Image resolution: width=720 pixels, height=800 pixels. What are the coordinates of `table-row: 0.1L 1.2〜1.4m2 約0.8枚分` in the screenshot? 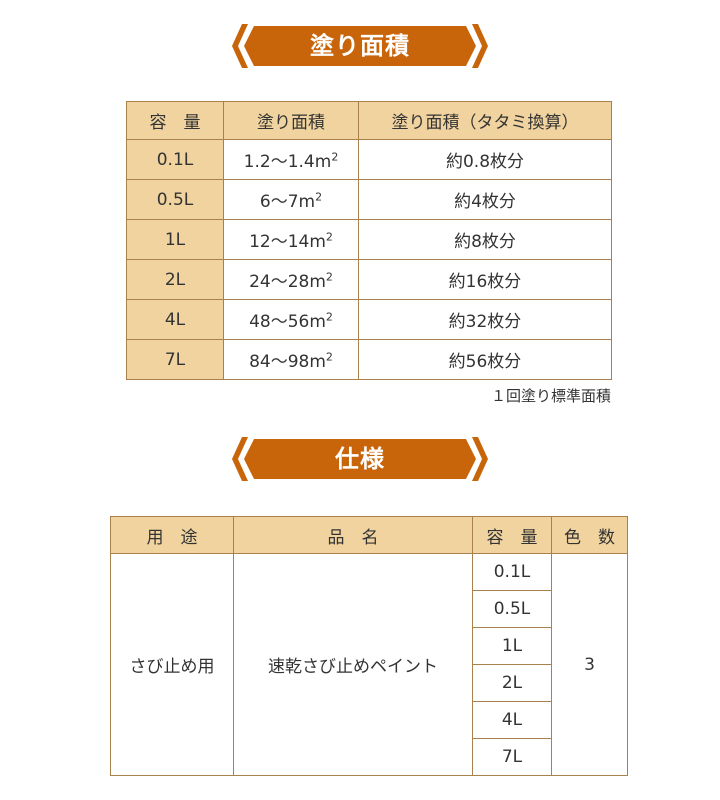 It's located at (369, 159).